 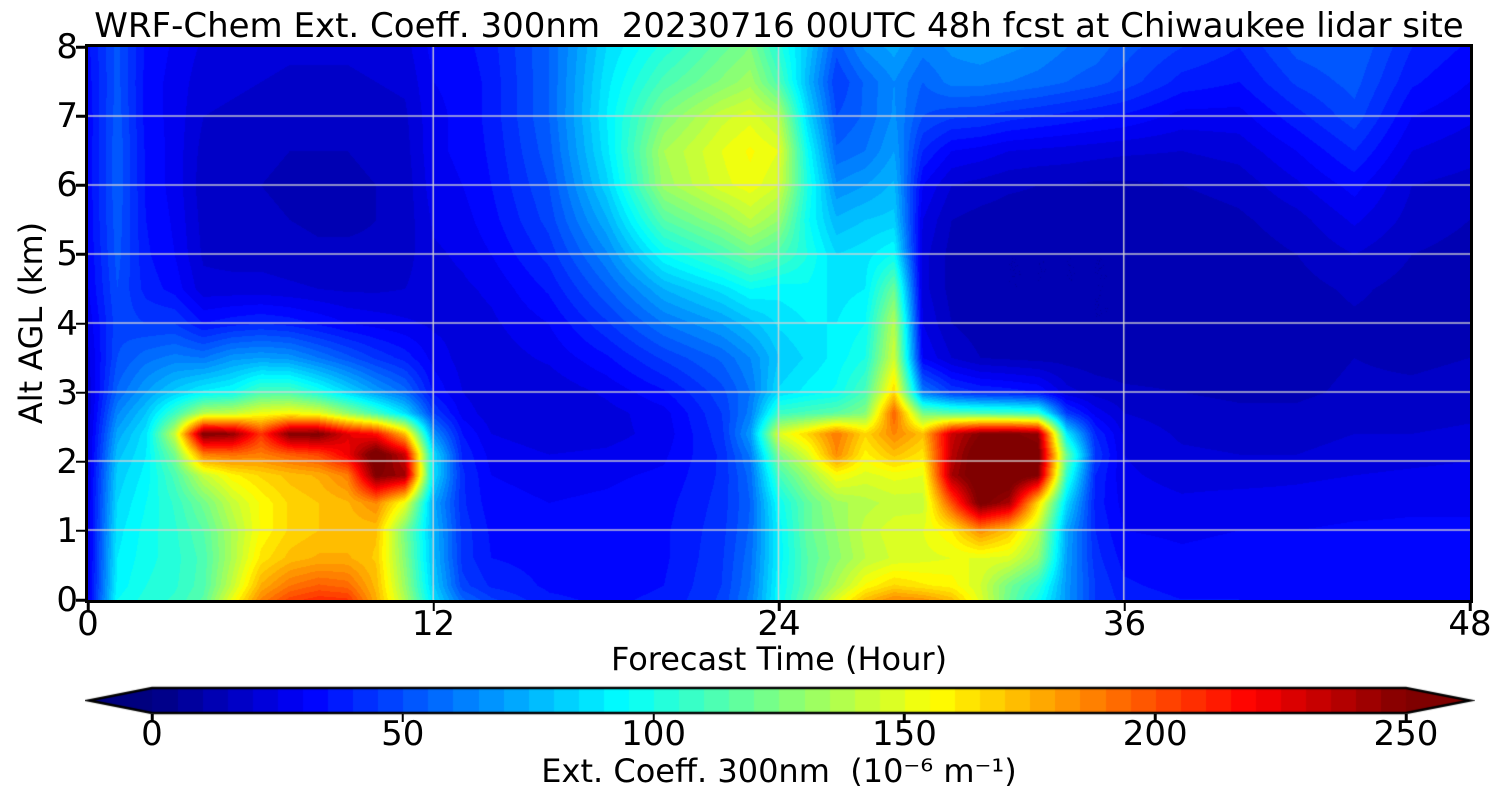 I want to click on x-tick-label: 0, so click(x=88, y=624).